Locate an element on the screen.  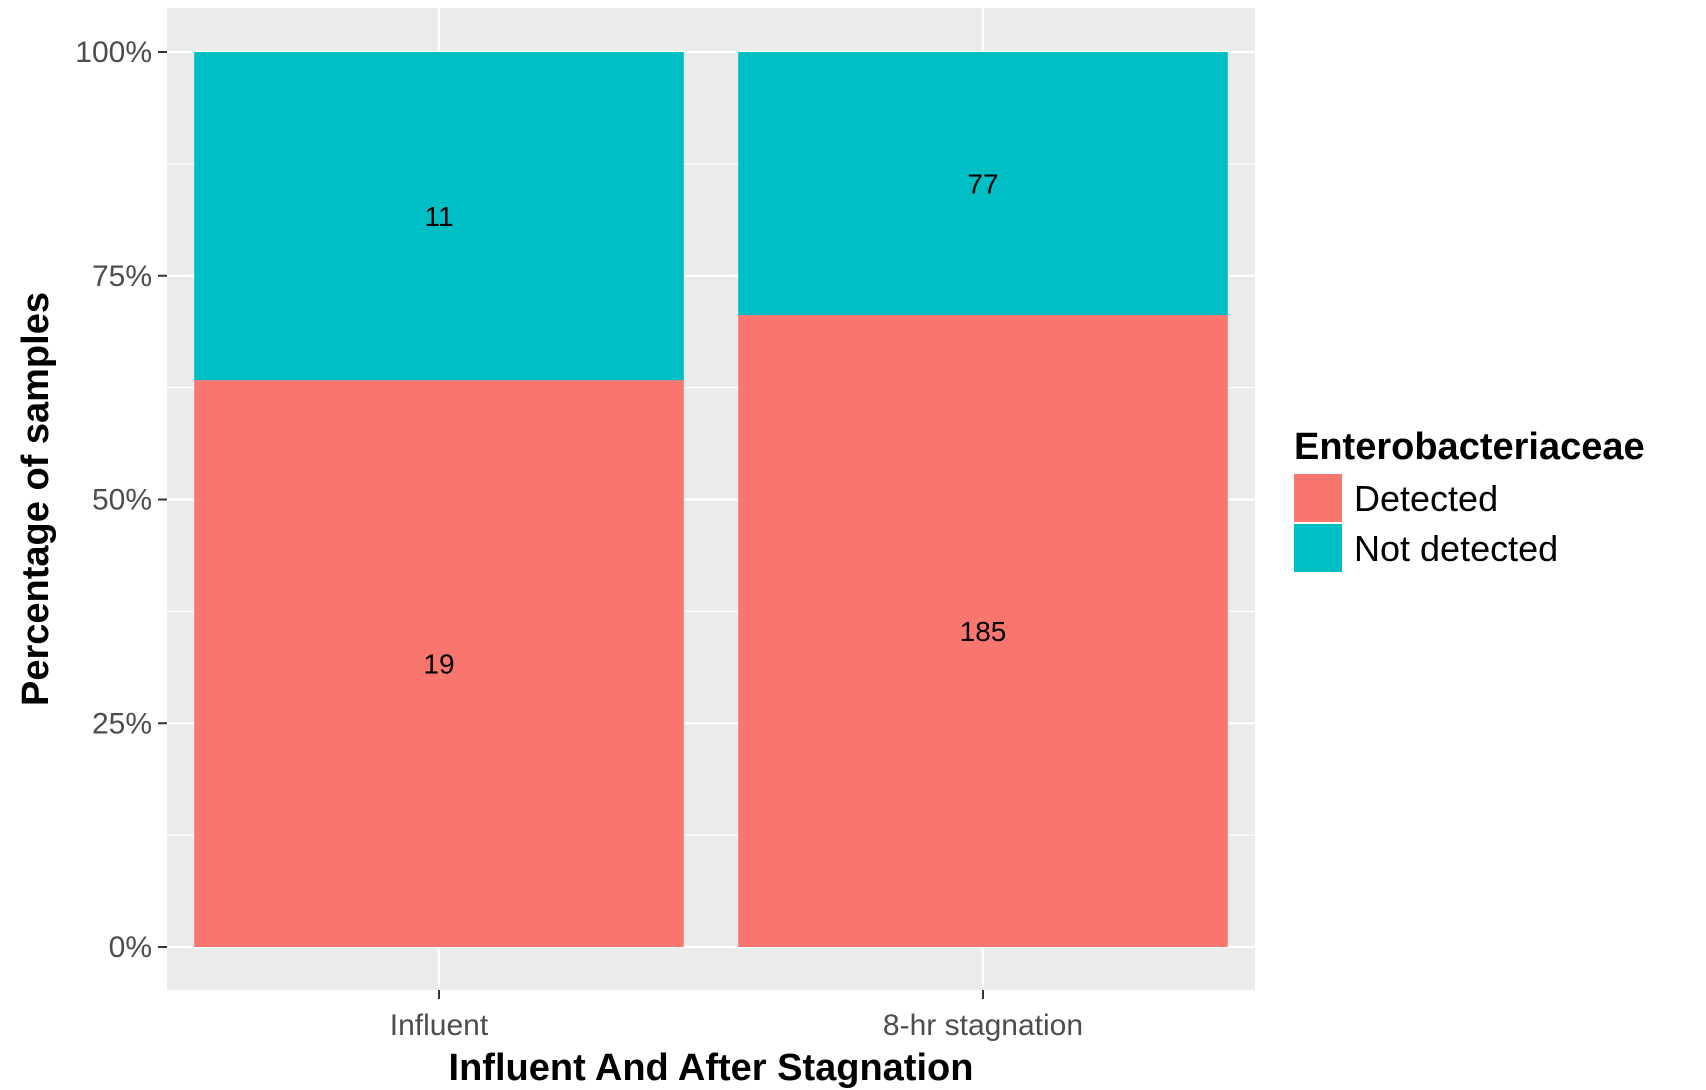
y-tick-label: 100% is located at coordinates (113, 52).